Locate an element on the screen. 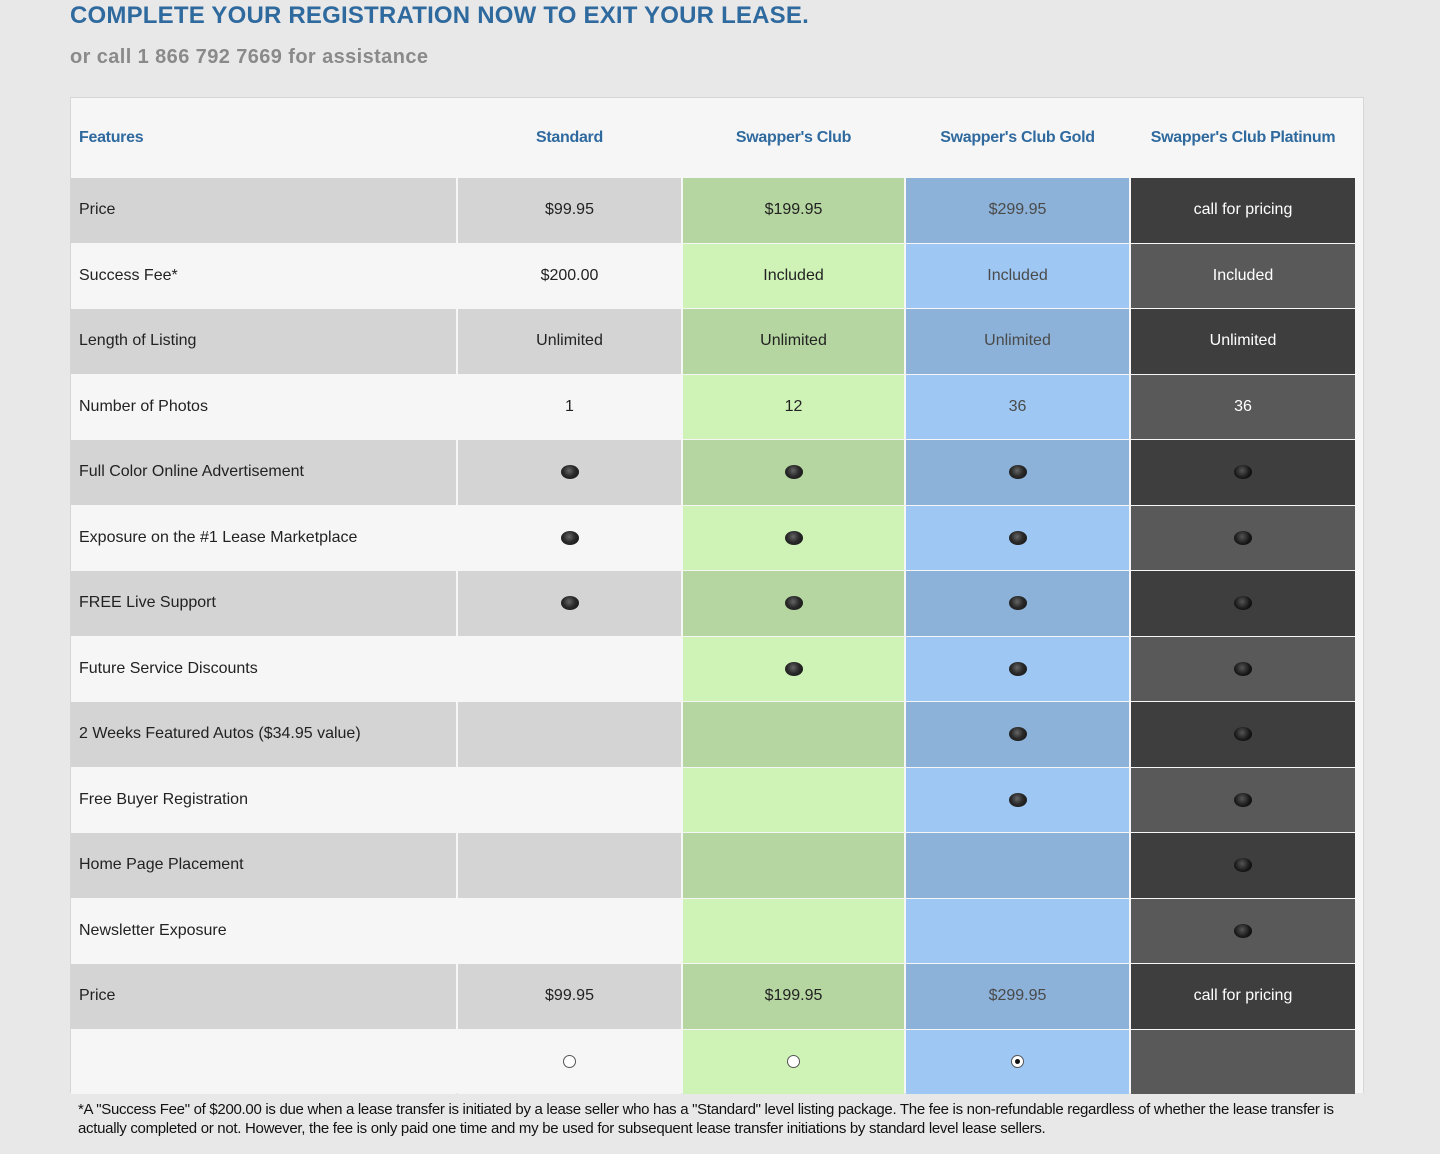 The width and height of the screenshot is (1440, 1154). table-row: 2 Weeks Featured Autos ($34.95 value) is located at coordinates (713, 734).